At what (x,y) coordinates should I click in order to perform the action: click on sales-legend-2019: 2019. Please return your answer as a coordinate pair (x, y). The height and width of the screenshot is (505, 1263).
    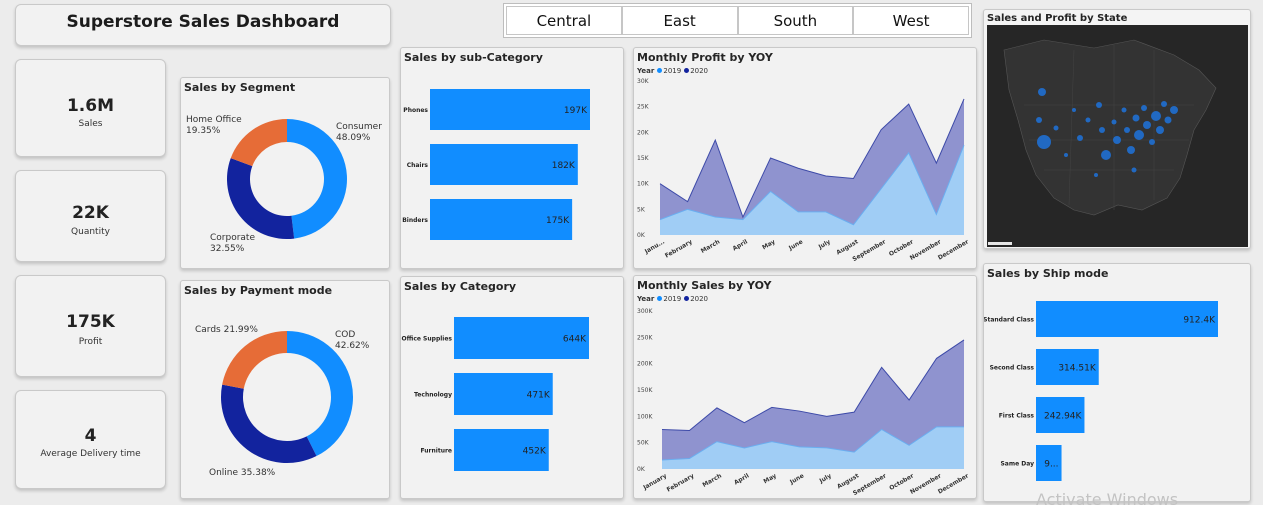
    Looking at the image, I should click on (672, 299).